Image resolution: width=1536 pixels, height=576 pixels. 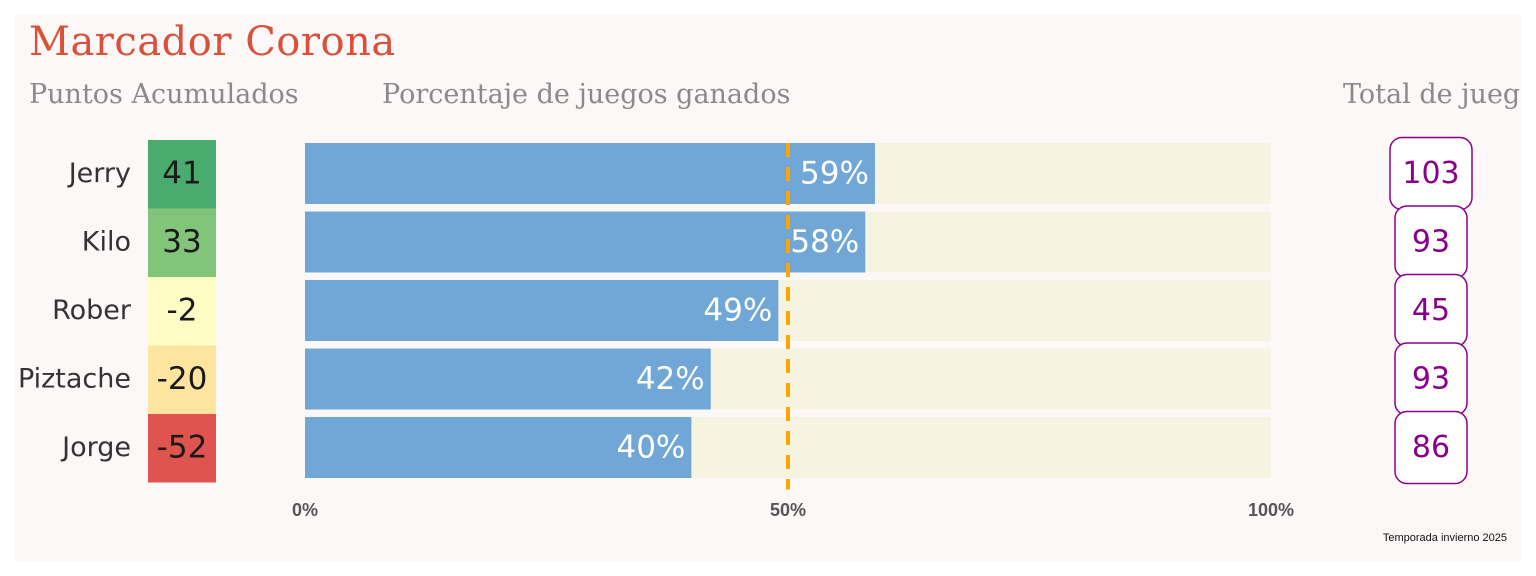 I want to click on player-name: Piztache, so click(x=74, y=379).